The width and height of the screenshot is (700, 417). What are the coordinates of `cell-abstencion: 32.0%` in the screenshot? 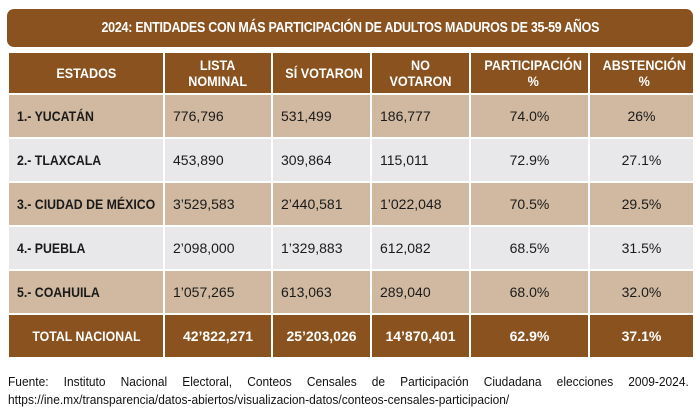 It's located at (641, 292).